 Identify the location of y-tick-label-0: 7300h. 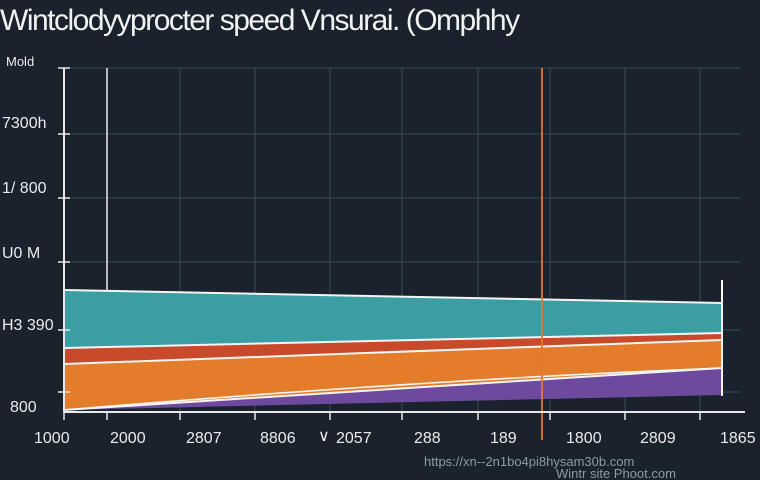
(24, 123).